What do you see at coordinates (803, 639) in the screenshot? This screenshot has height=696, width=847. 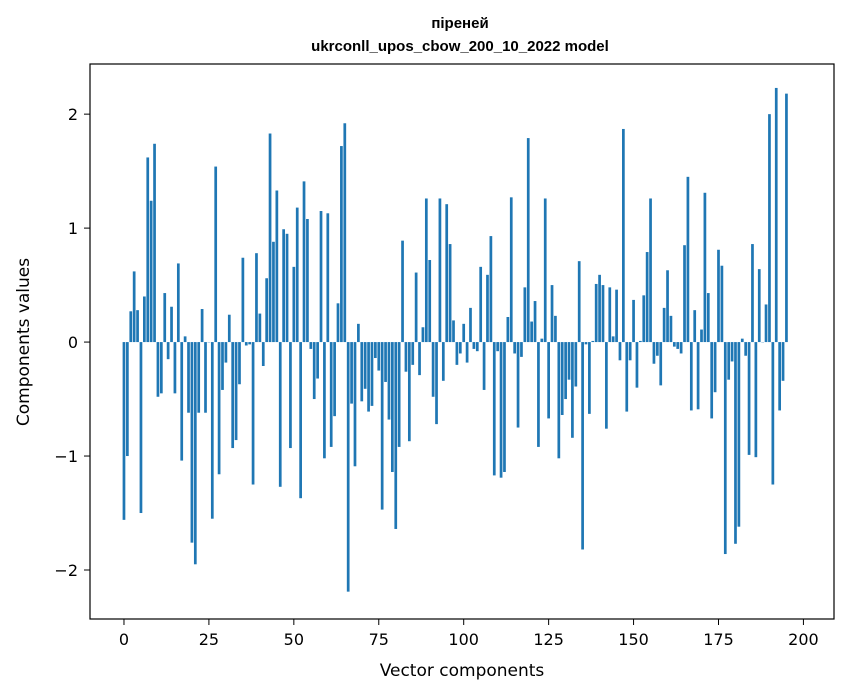 I see `x-tick-label: 200` at bounding box center [803, 639].